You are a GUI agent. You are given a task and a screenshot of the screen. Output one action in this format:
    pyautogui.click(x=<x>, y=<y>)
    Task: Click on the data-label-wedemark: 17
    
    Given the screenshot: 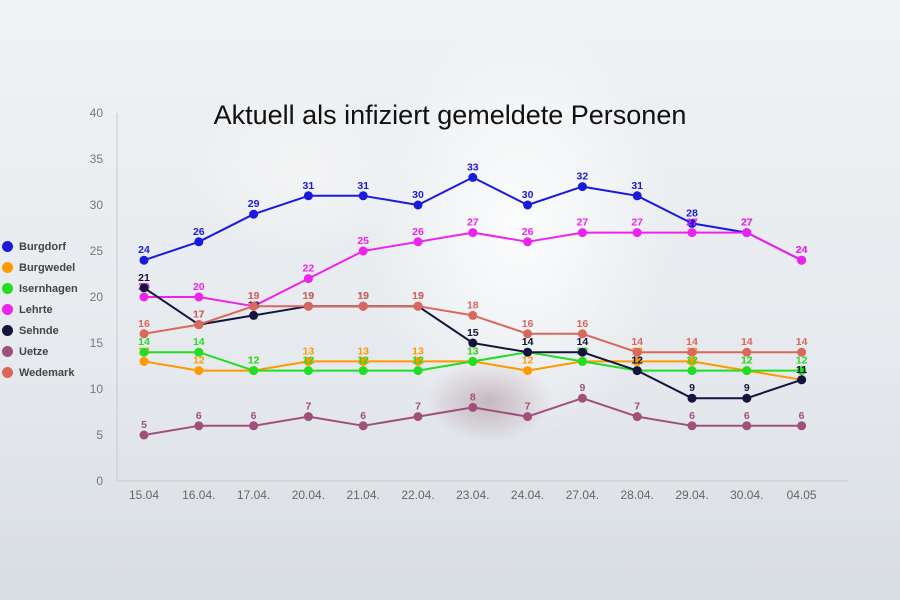 What is the action you would take?
    pyautogui.click(x=199, y=315)
    